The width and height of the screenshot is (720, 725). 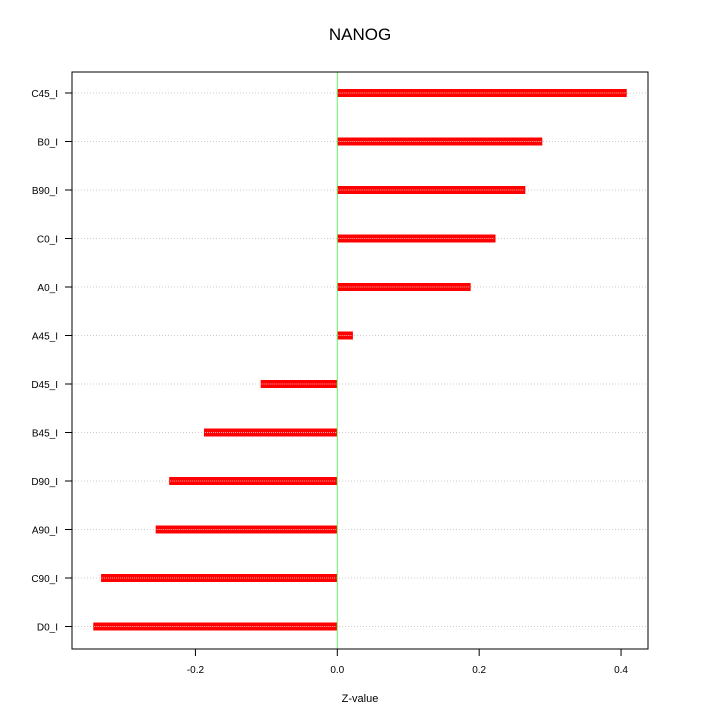 I want to click on x-axis-title: Z-value, so click(x=360, y=699).